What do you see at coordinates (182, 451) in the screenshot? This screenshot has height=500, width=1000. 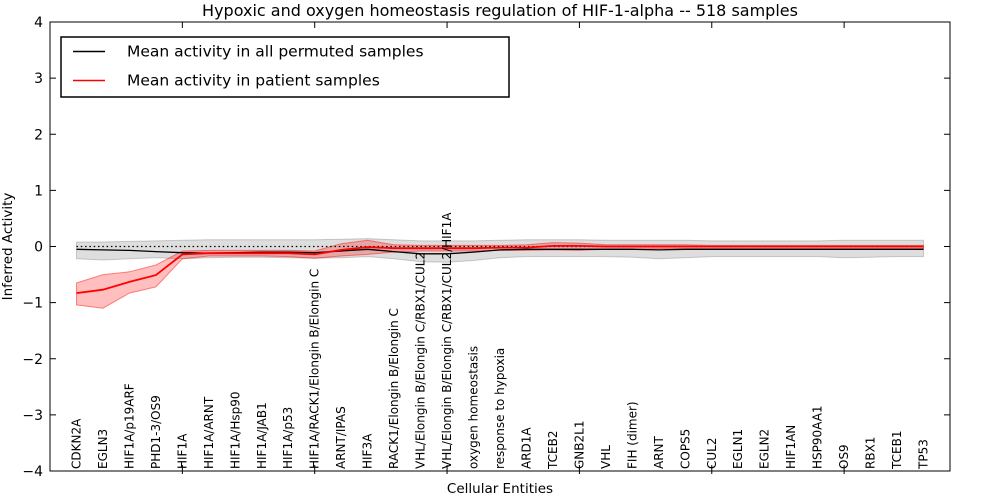 I see `x-tick-label: HIF1A` at bounding box center [182, 451].